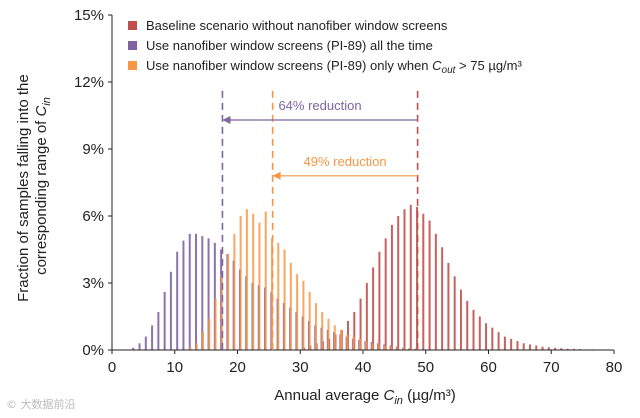 This screenshot has width=640, height=418. Describe the element at coordinates (460, 319) in the screenshot. I see `bar-series0-x55` at that location.